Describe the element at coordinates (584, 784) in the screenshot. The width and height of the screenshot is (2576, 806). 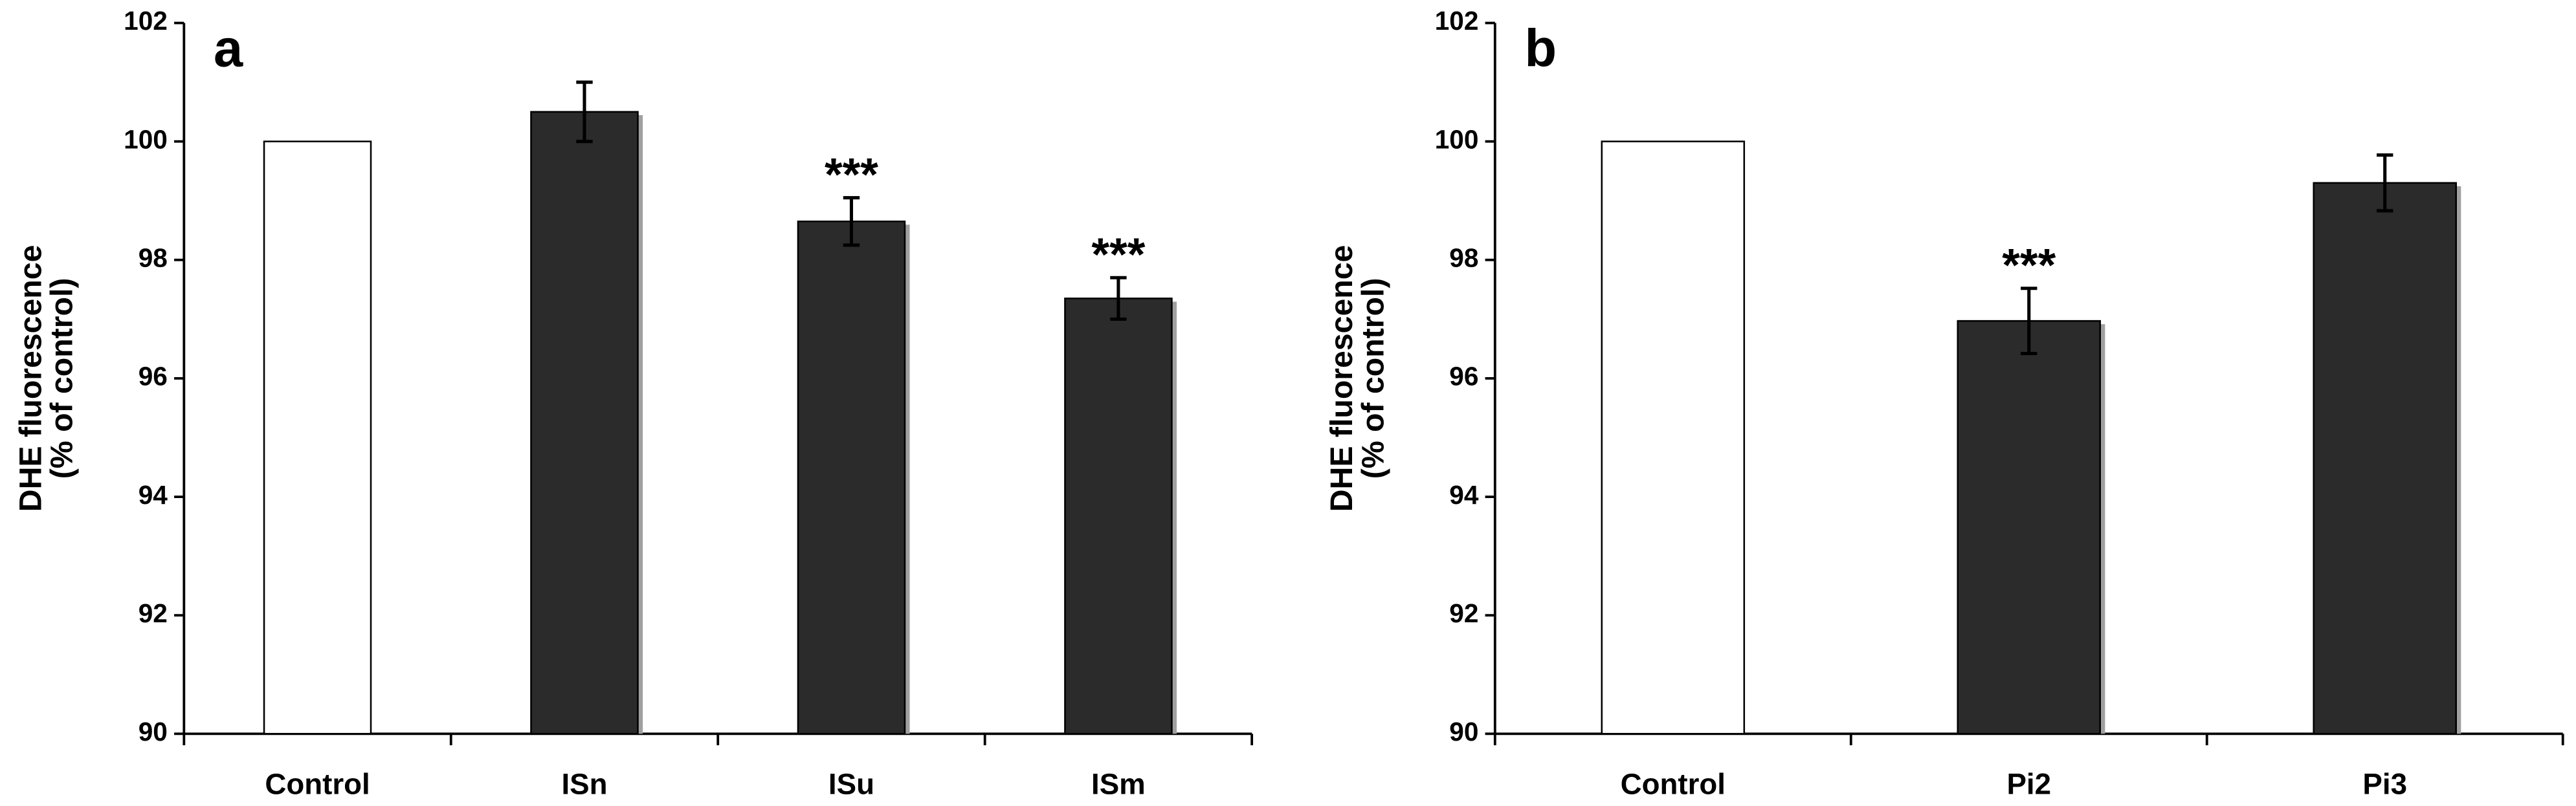
I see `x-tick-label: ISn` at that location.